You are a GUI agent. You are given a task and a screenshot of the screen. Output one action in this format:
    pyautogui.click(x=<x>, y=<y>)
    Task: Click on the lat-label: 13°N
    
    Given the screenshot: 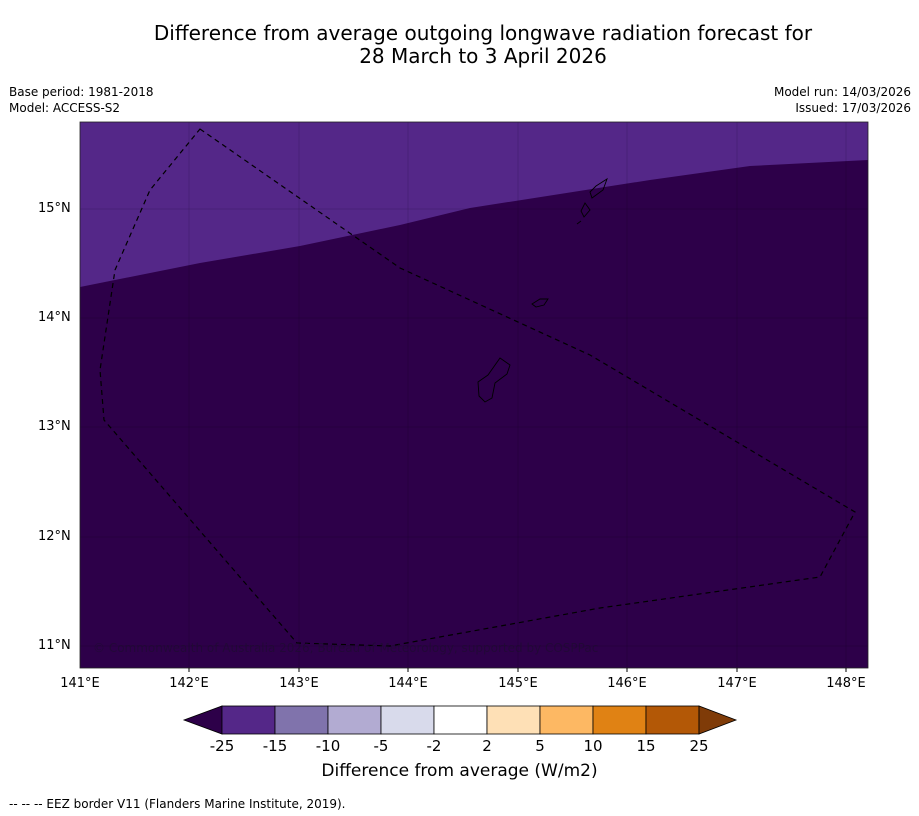 What is the action you would take?
    pyautogui.click(x=54, y=426)
    